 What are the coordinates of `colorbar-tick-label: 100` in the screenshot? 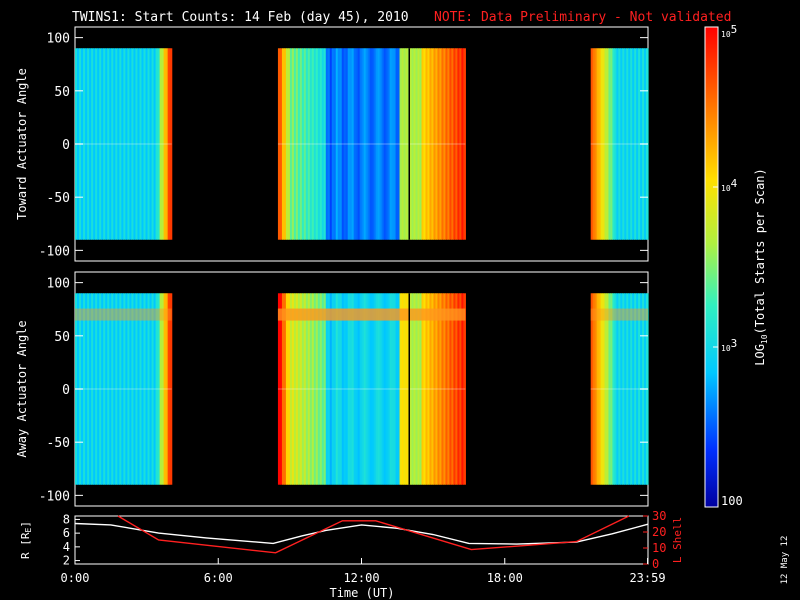 It's located at (732, 501).